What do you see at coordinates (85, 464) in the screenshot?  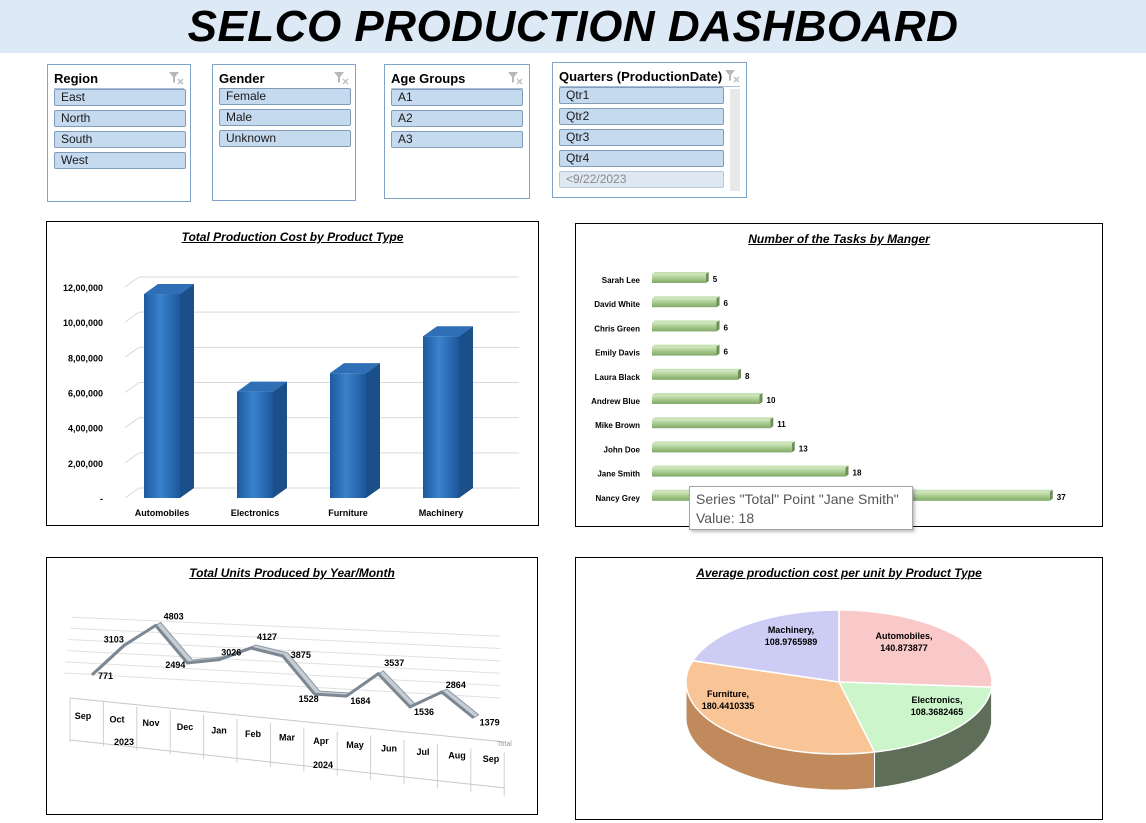 I see `y-tick-label: 2,00,000` at bounding box center [85, 464].